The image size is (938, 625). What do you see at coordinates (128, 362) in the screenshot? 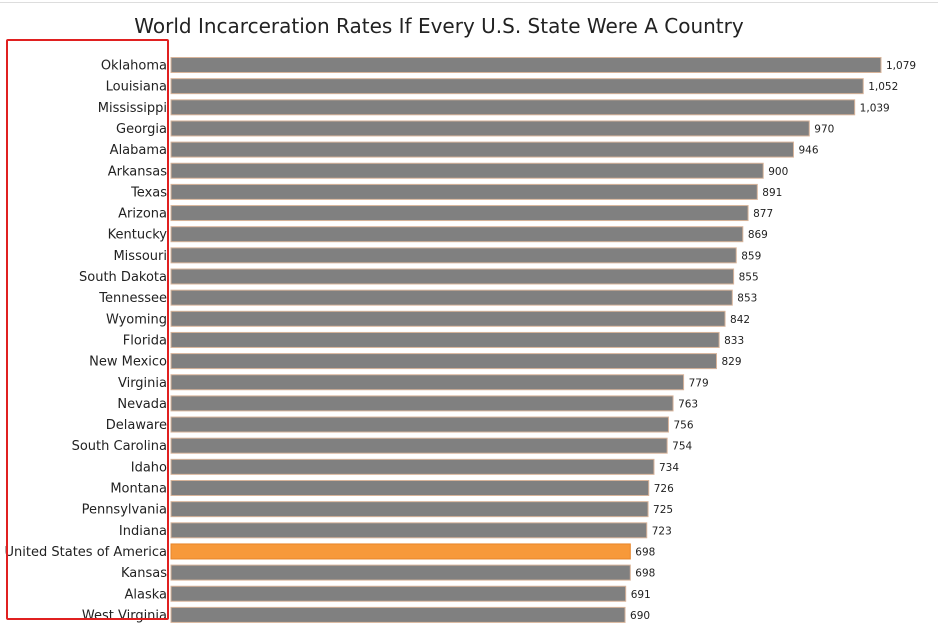
I see `category-label: New Mexico` at bounding box center [128, 362].